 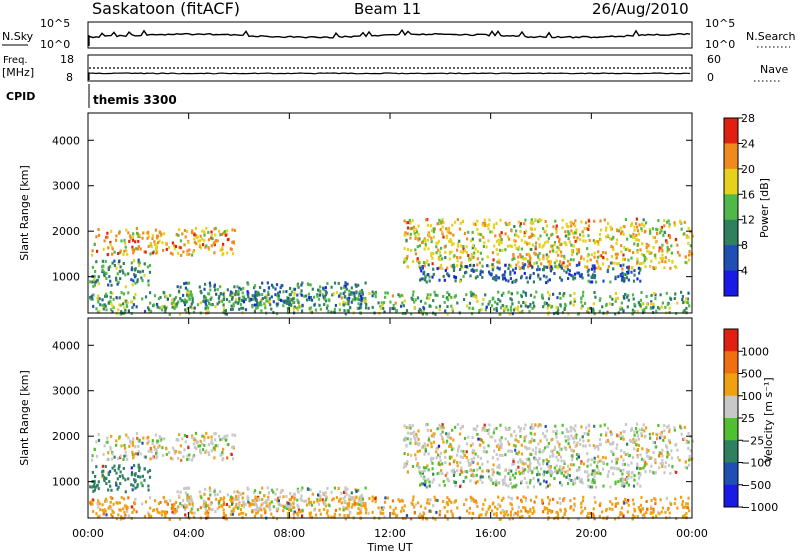 What do you see at coordinates (731, 258) in the screenshot?
I see `power-swatch` at bounding box center [731, 258].